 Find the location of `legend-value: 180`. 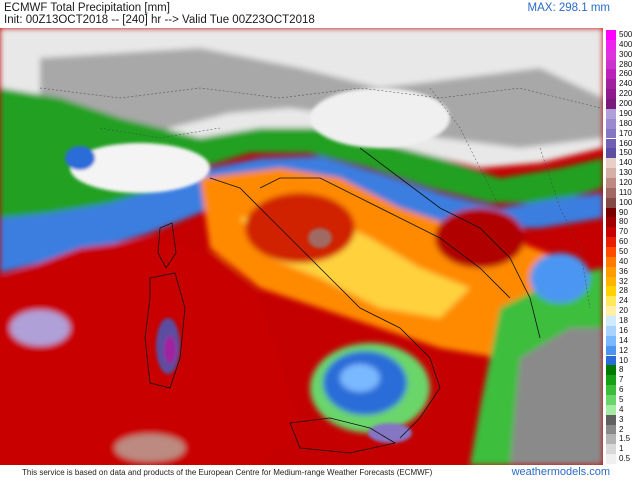

legend-value: 180 is located at coordinates (626, 123).